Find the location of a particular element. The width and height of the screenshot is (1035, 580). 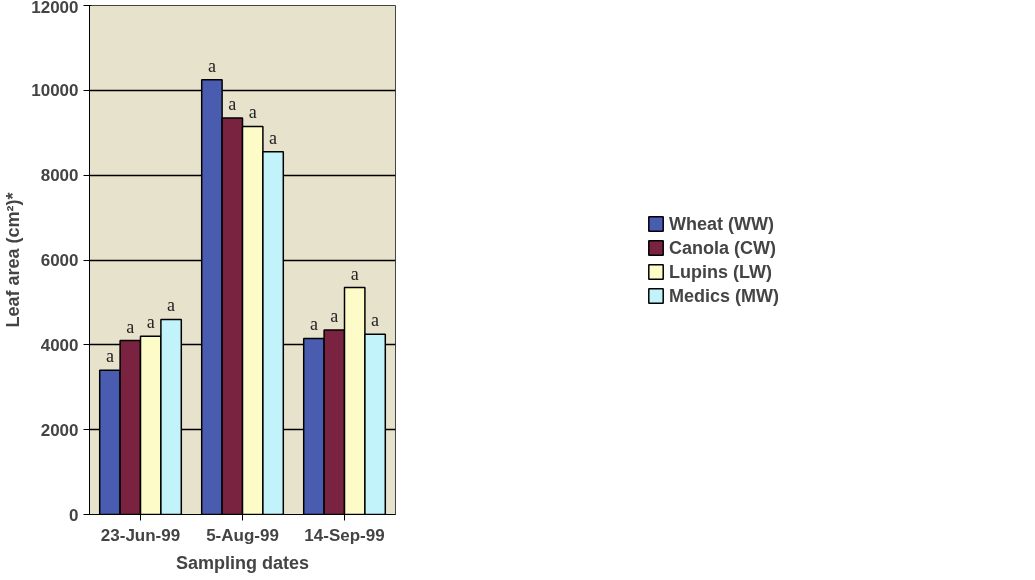

legend-label: Lupins (LW) is located at coordinates (720, 271).